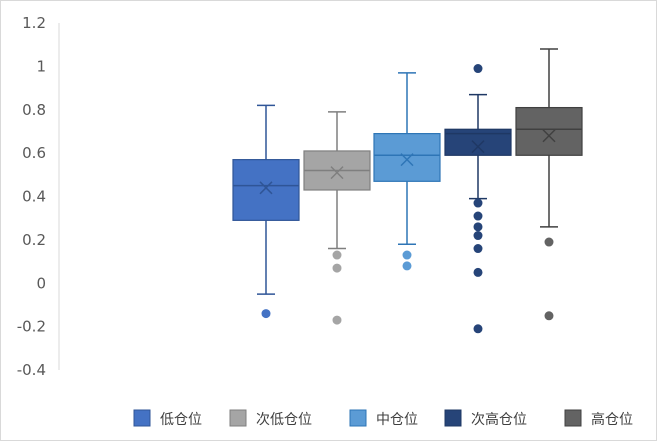  Describe the element at coordinates (34, 197) in the screenshot. I see `y-tick-label: 0.4` at that location.